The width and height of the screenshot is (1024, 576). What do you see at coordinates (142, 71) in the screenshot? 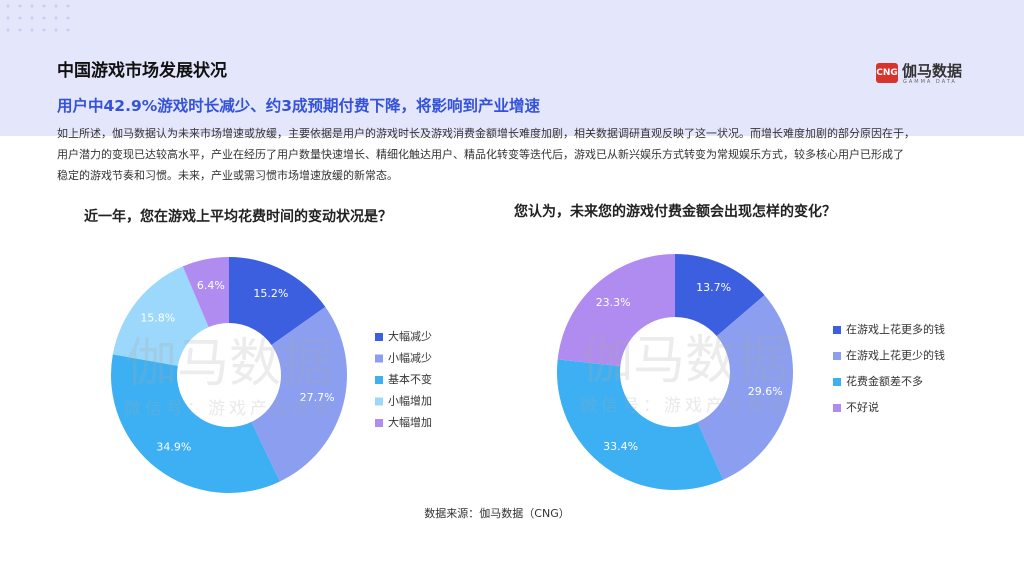
I see `slide-title: 中国游戏市场发展状况` at bounding box center [142, 71].